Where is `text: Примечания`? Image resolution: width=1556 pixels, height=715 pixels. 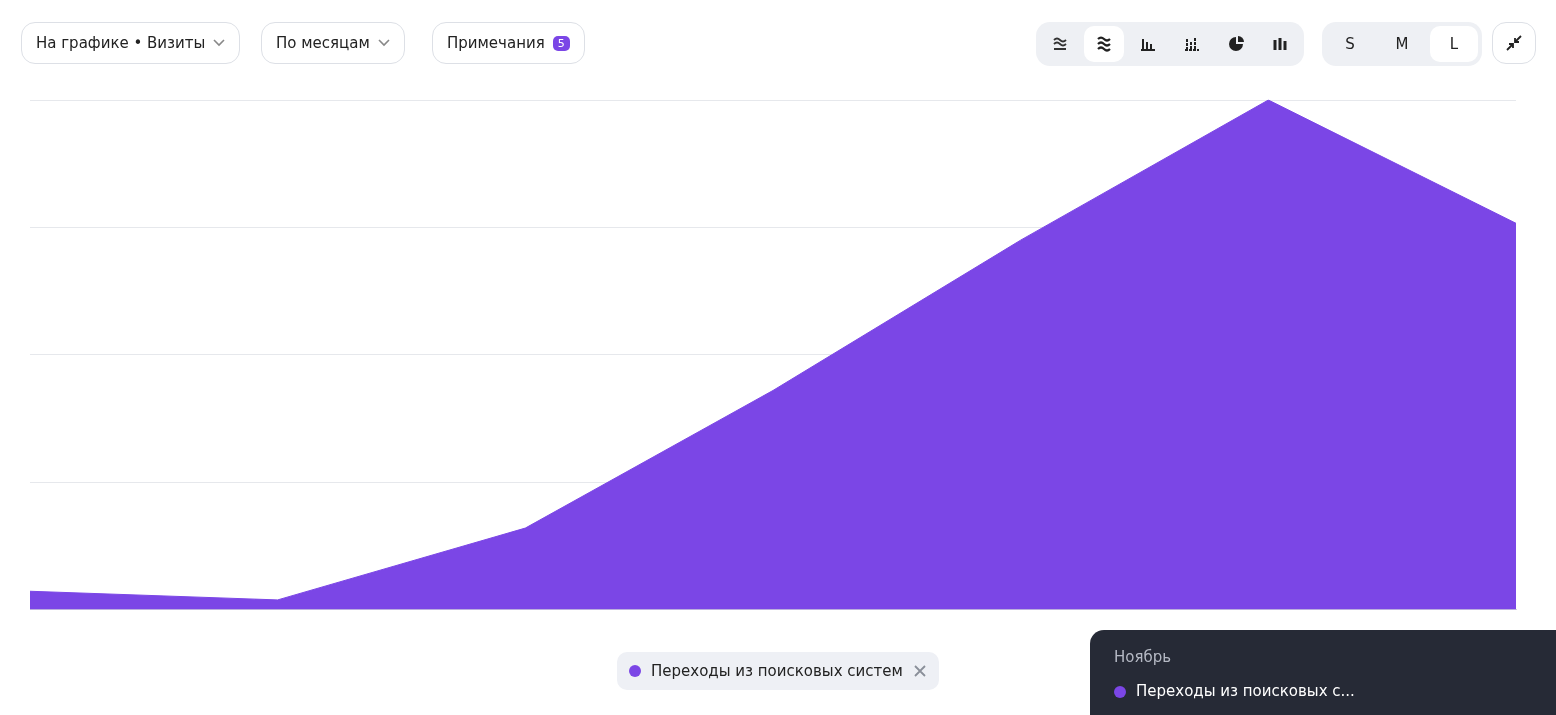 text: Примечания is located at coordinates (496, 43).